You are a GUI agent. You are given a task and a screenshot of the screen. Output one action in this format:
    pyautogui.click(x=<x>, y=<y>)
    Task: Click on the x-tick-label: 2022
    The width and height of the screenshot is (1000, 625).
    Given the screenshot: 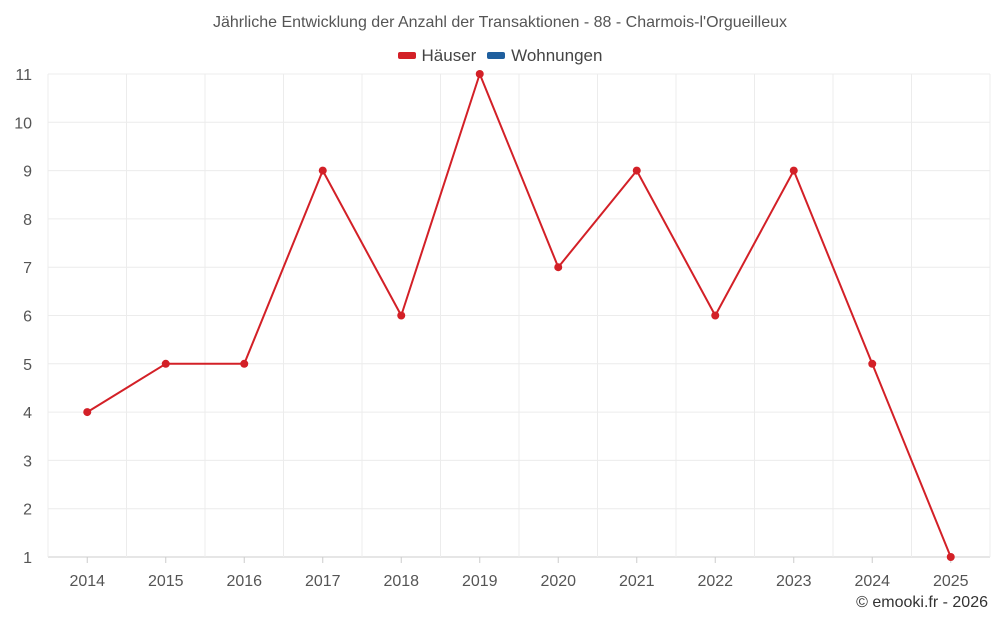 What is the action you would take?
    pyautogui.click(x=715, y=581)
    